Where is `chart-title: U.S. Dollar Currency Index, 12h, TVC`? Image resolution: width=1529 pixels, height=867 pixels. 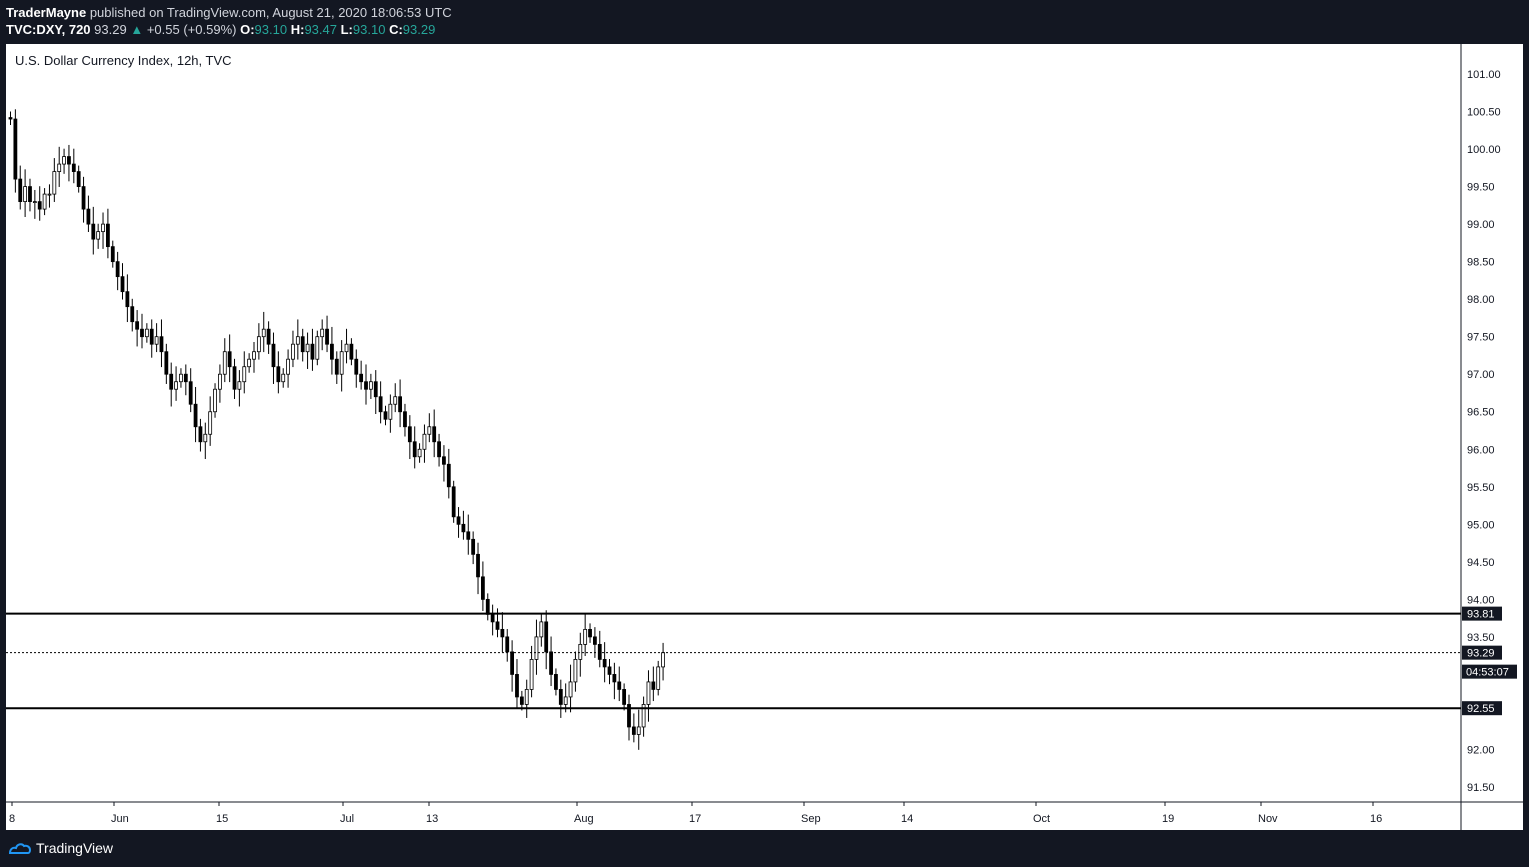 chart-title: U.S. Dollar Currency Index, 12h, TVC is located at coordinates (123, 60).